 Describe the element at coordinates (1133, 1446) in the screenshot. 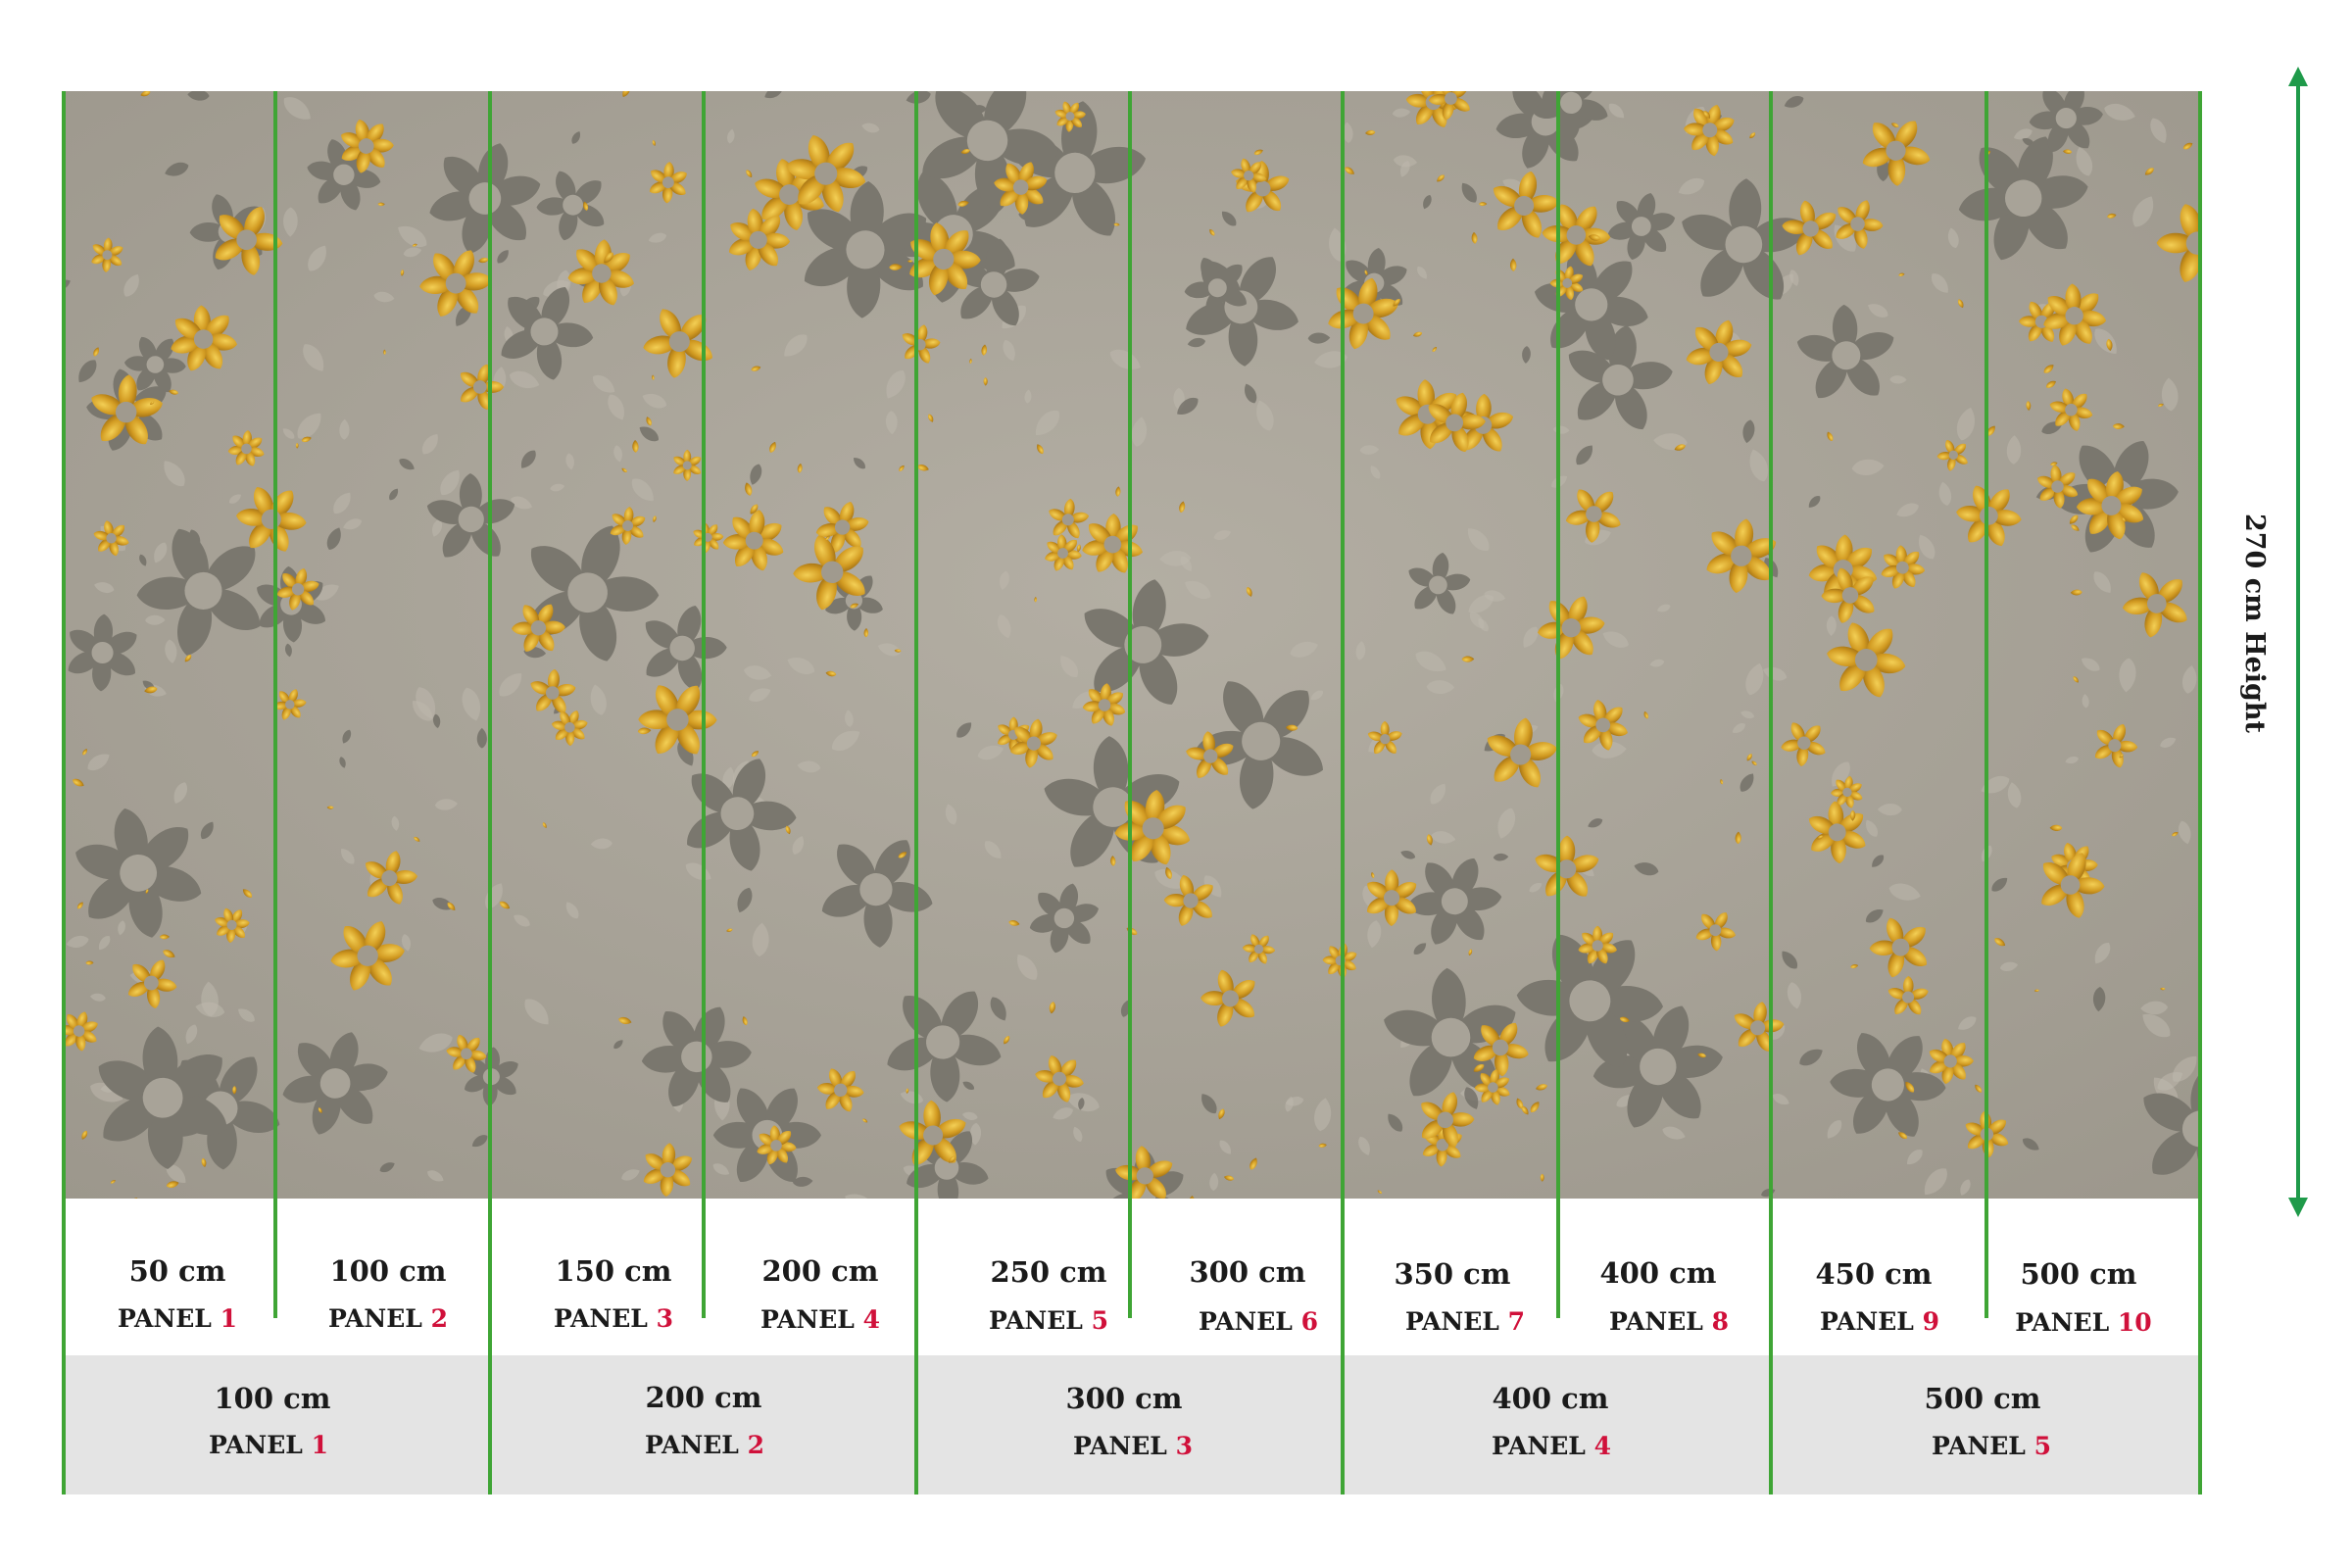

I see `wide-panel-label: PANEL 3` at that location.